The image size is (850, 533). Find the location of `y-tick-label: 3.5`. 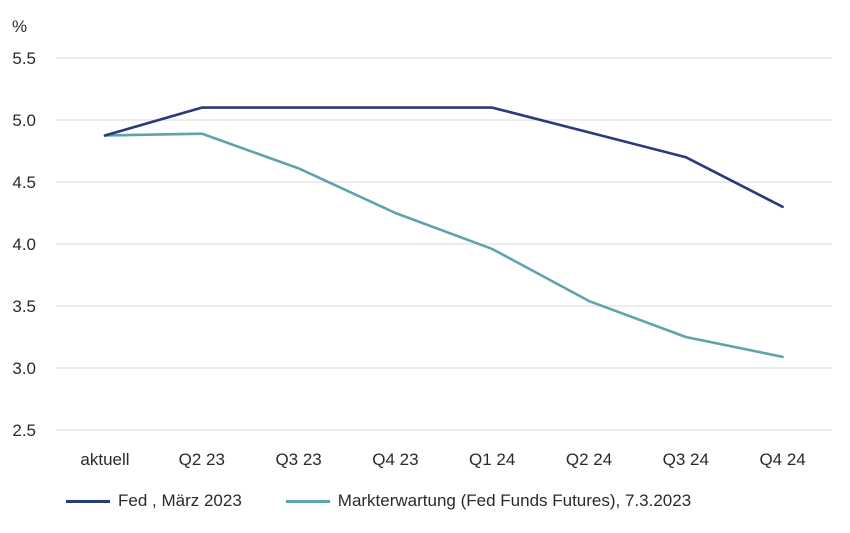

y-tick-label: 3.5 is located at coordinates (24, 306).